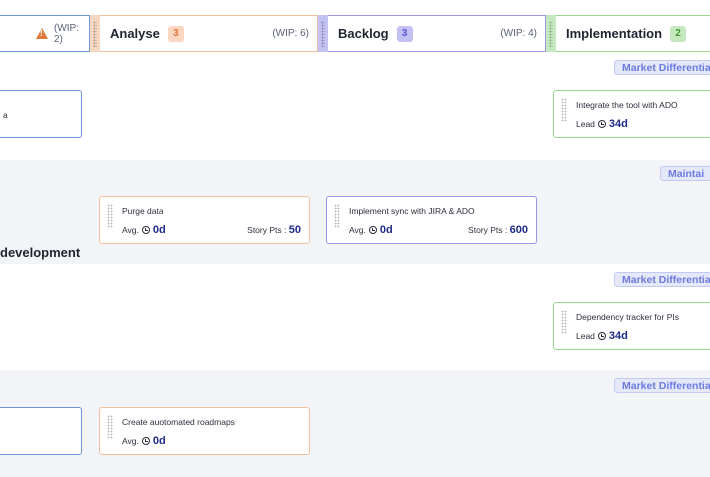 This screenshot has width=710, height=477. What do you see at coordinates (294, 230) in the screenshot?
I see `story-points-value: 50` at bounding box center [294, 230].